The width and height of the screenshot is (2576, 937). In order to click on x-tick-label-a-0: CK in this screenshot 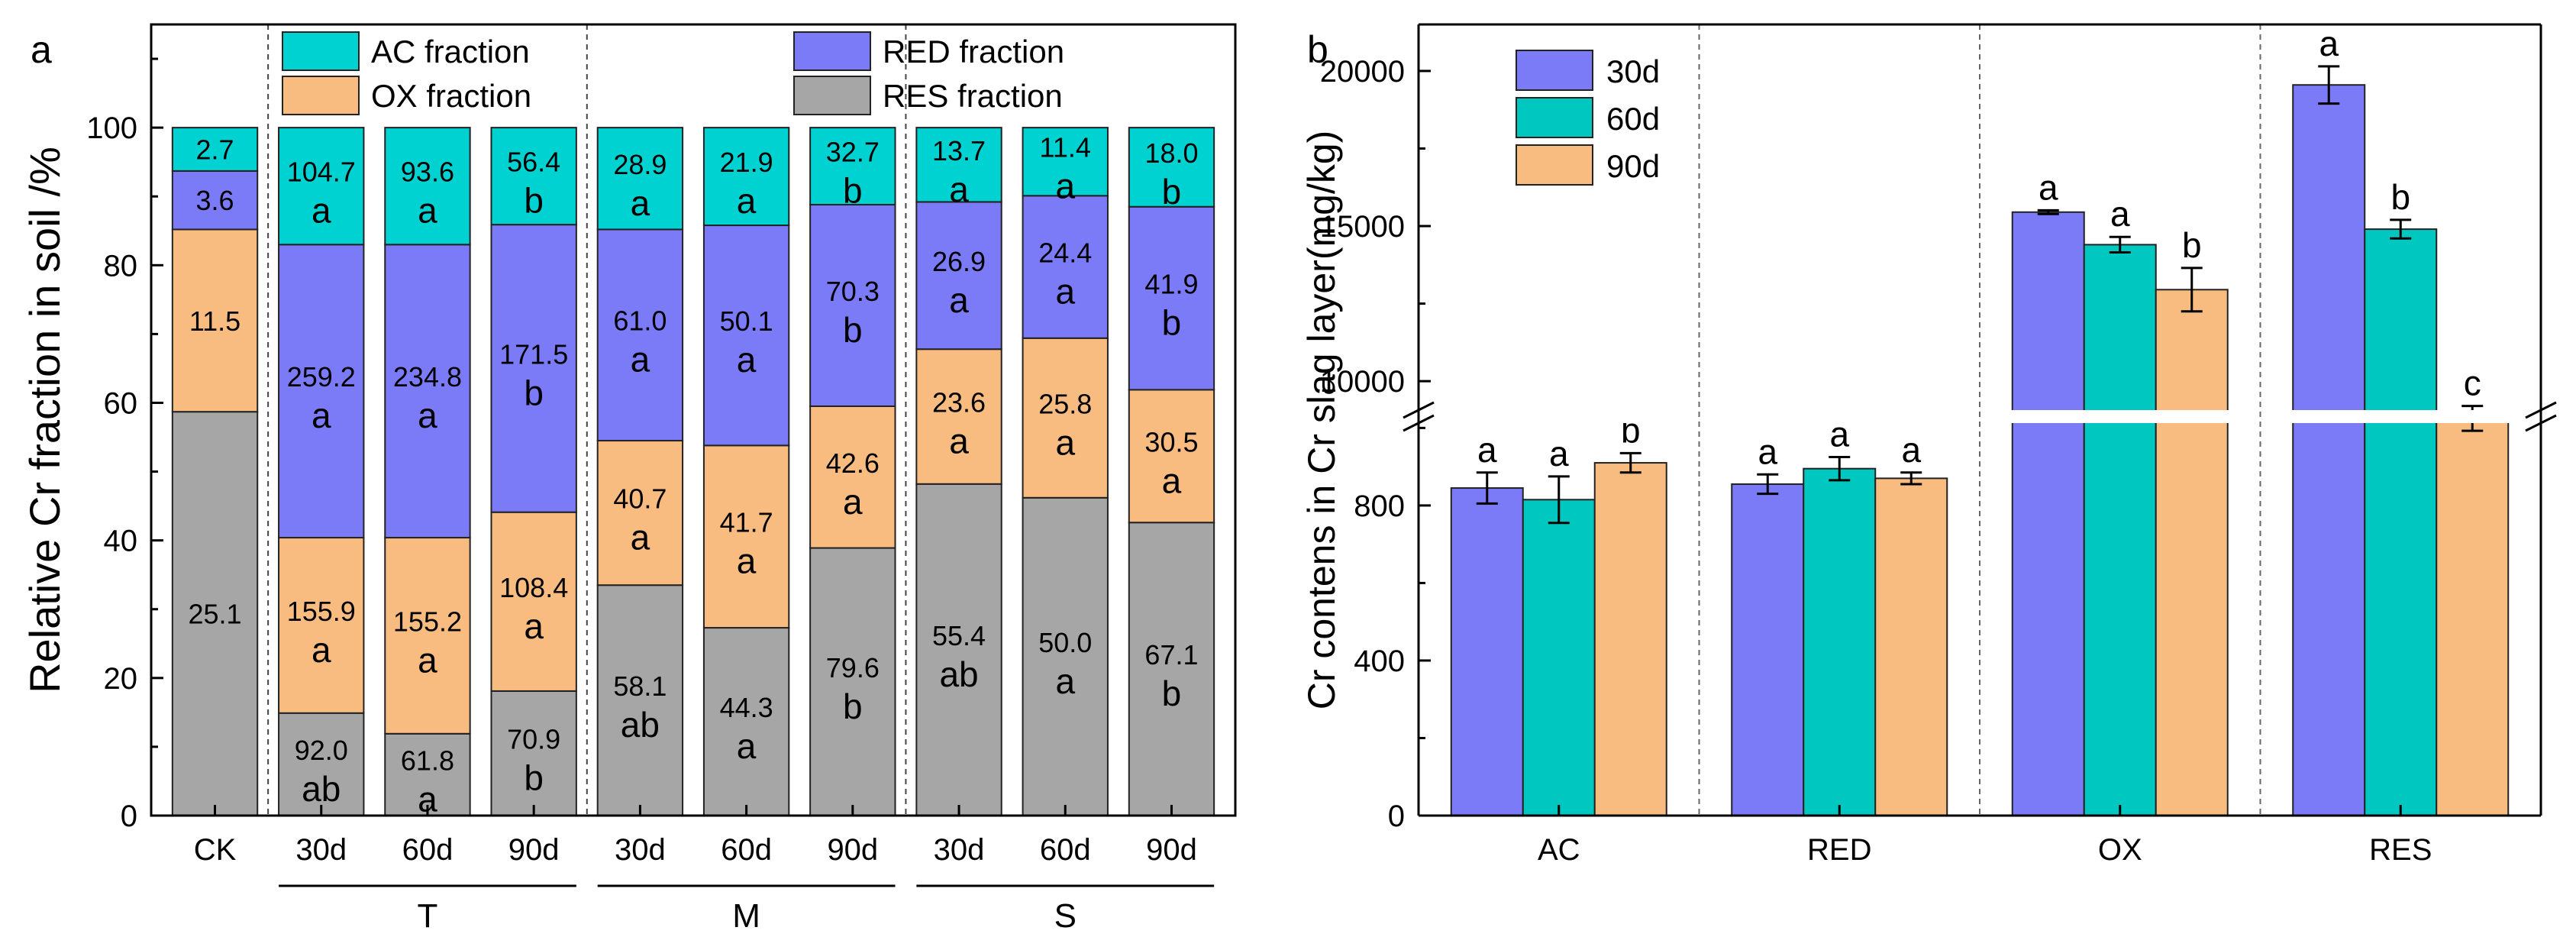, I will do `click(215, 850)`.